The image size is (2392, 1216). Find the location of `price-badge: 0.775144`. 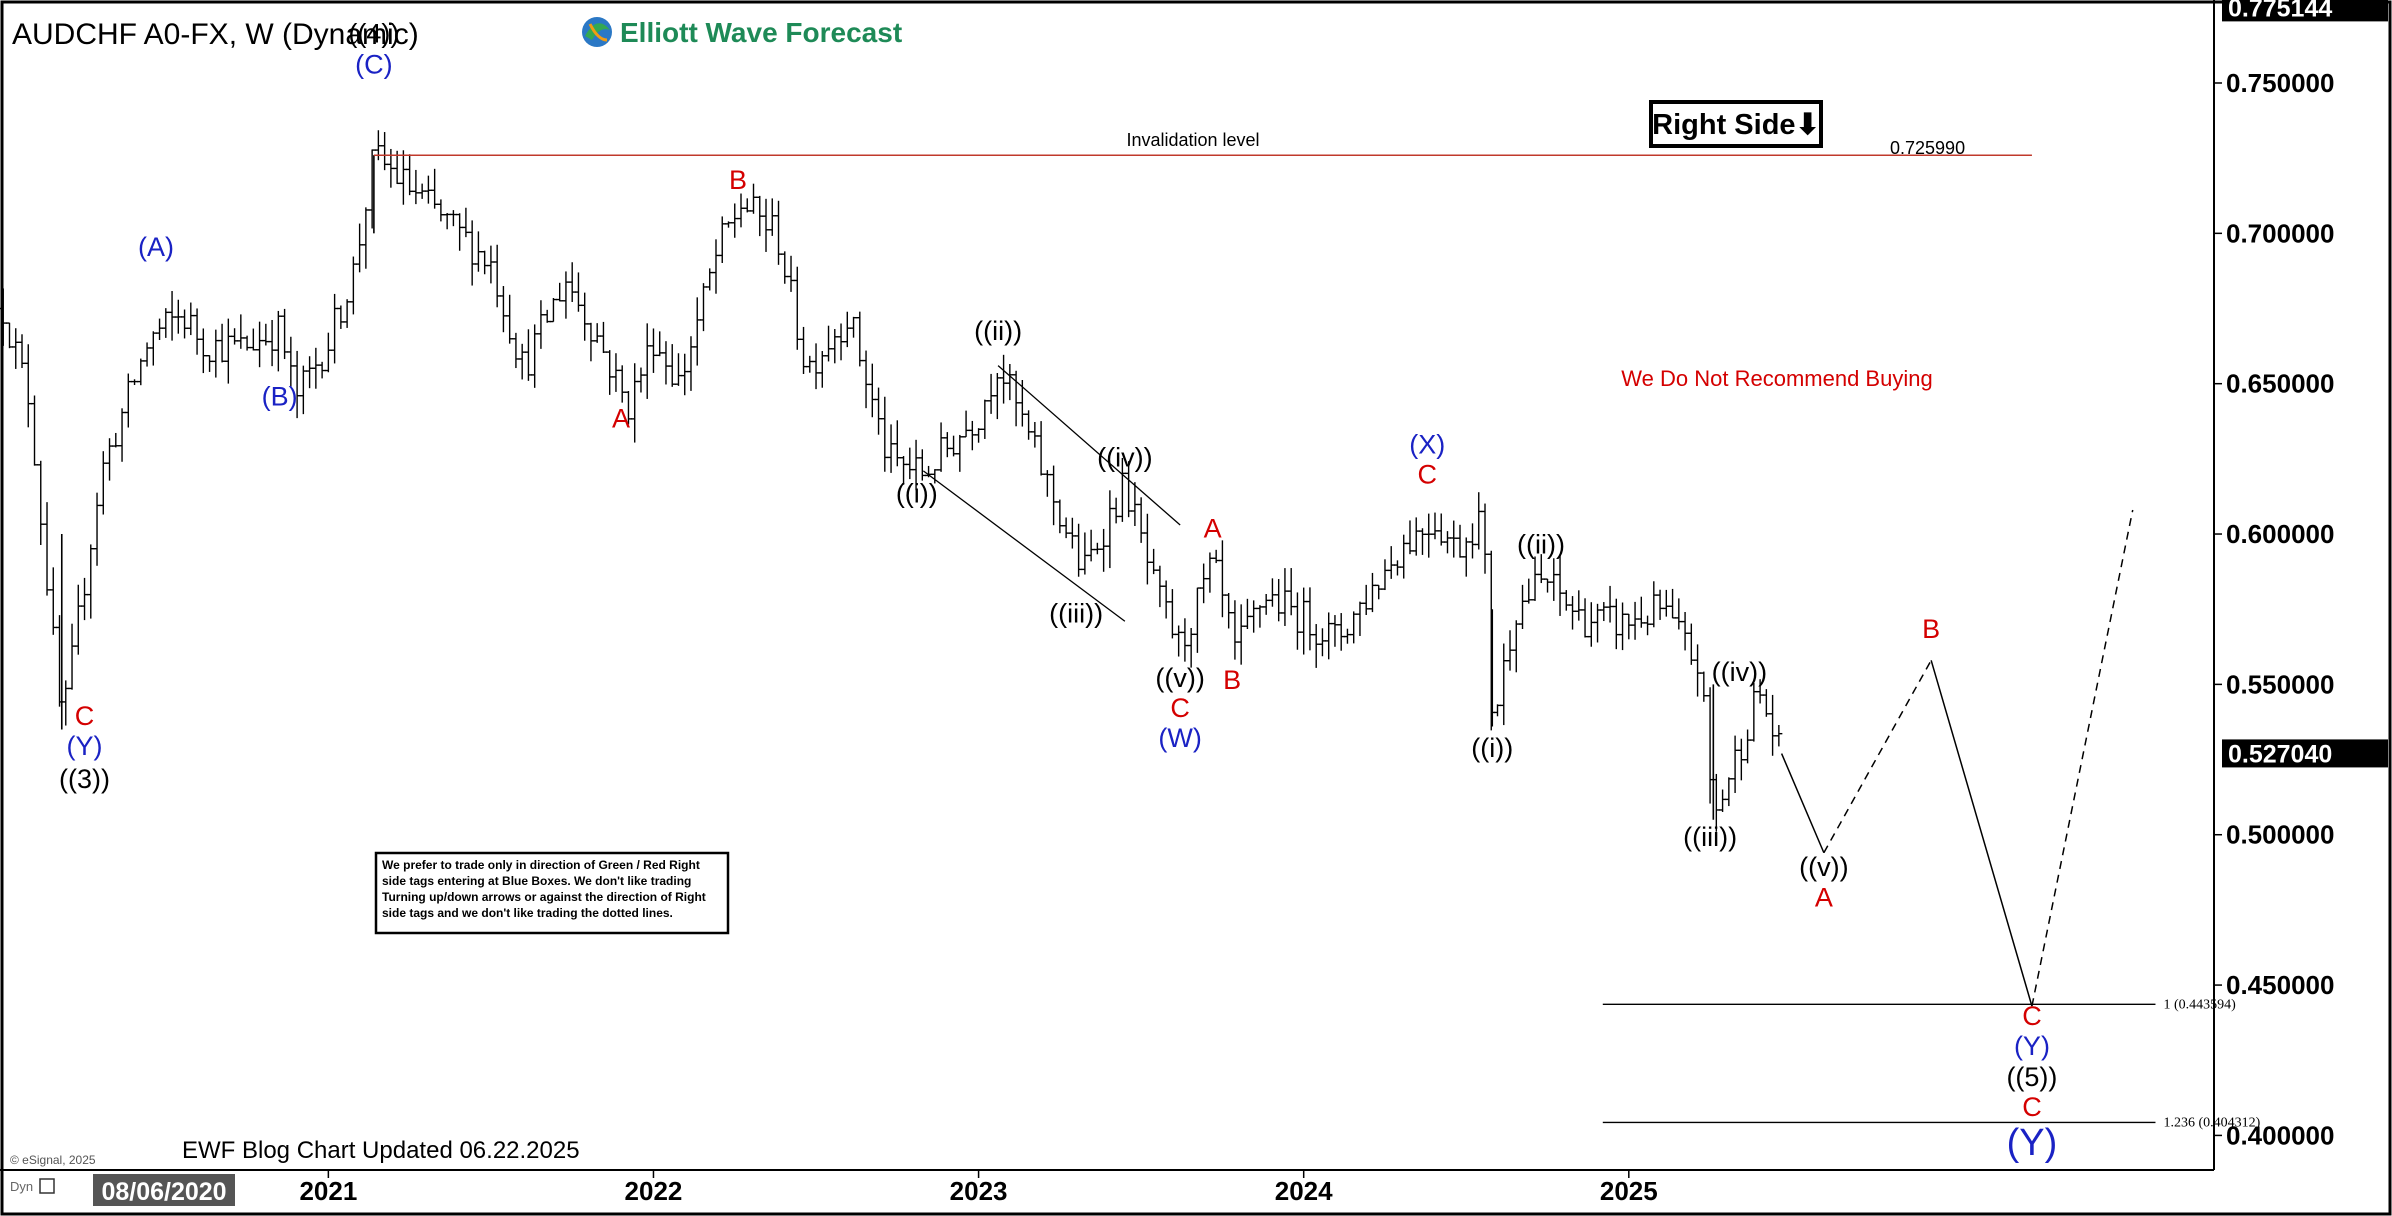

price-badge: 0.775144 is located at coordinates (2305, 11).